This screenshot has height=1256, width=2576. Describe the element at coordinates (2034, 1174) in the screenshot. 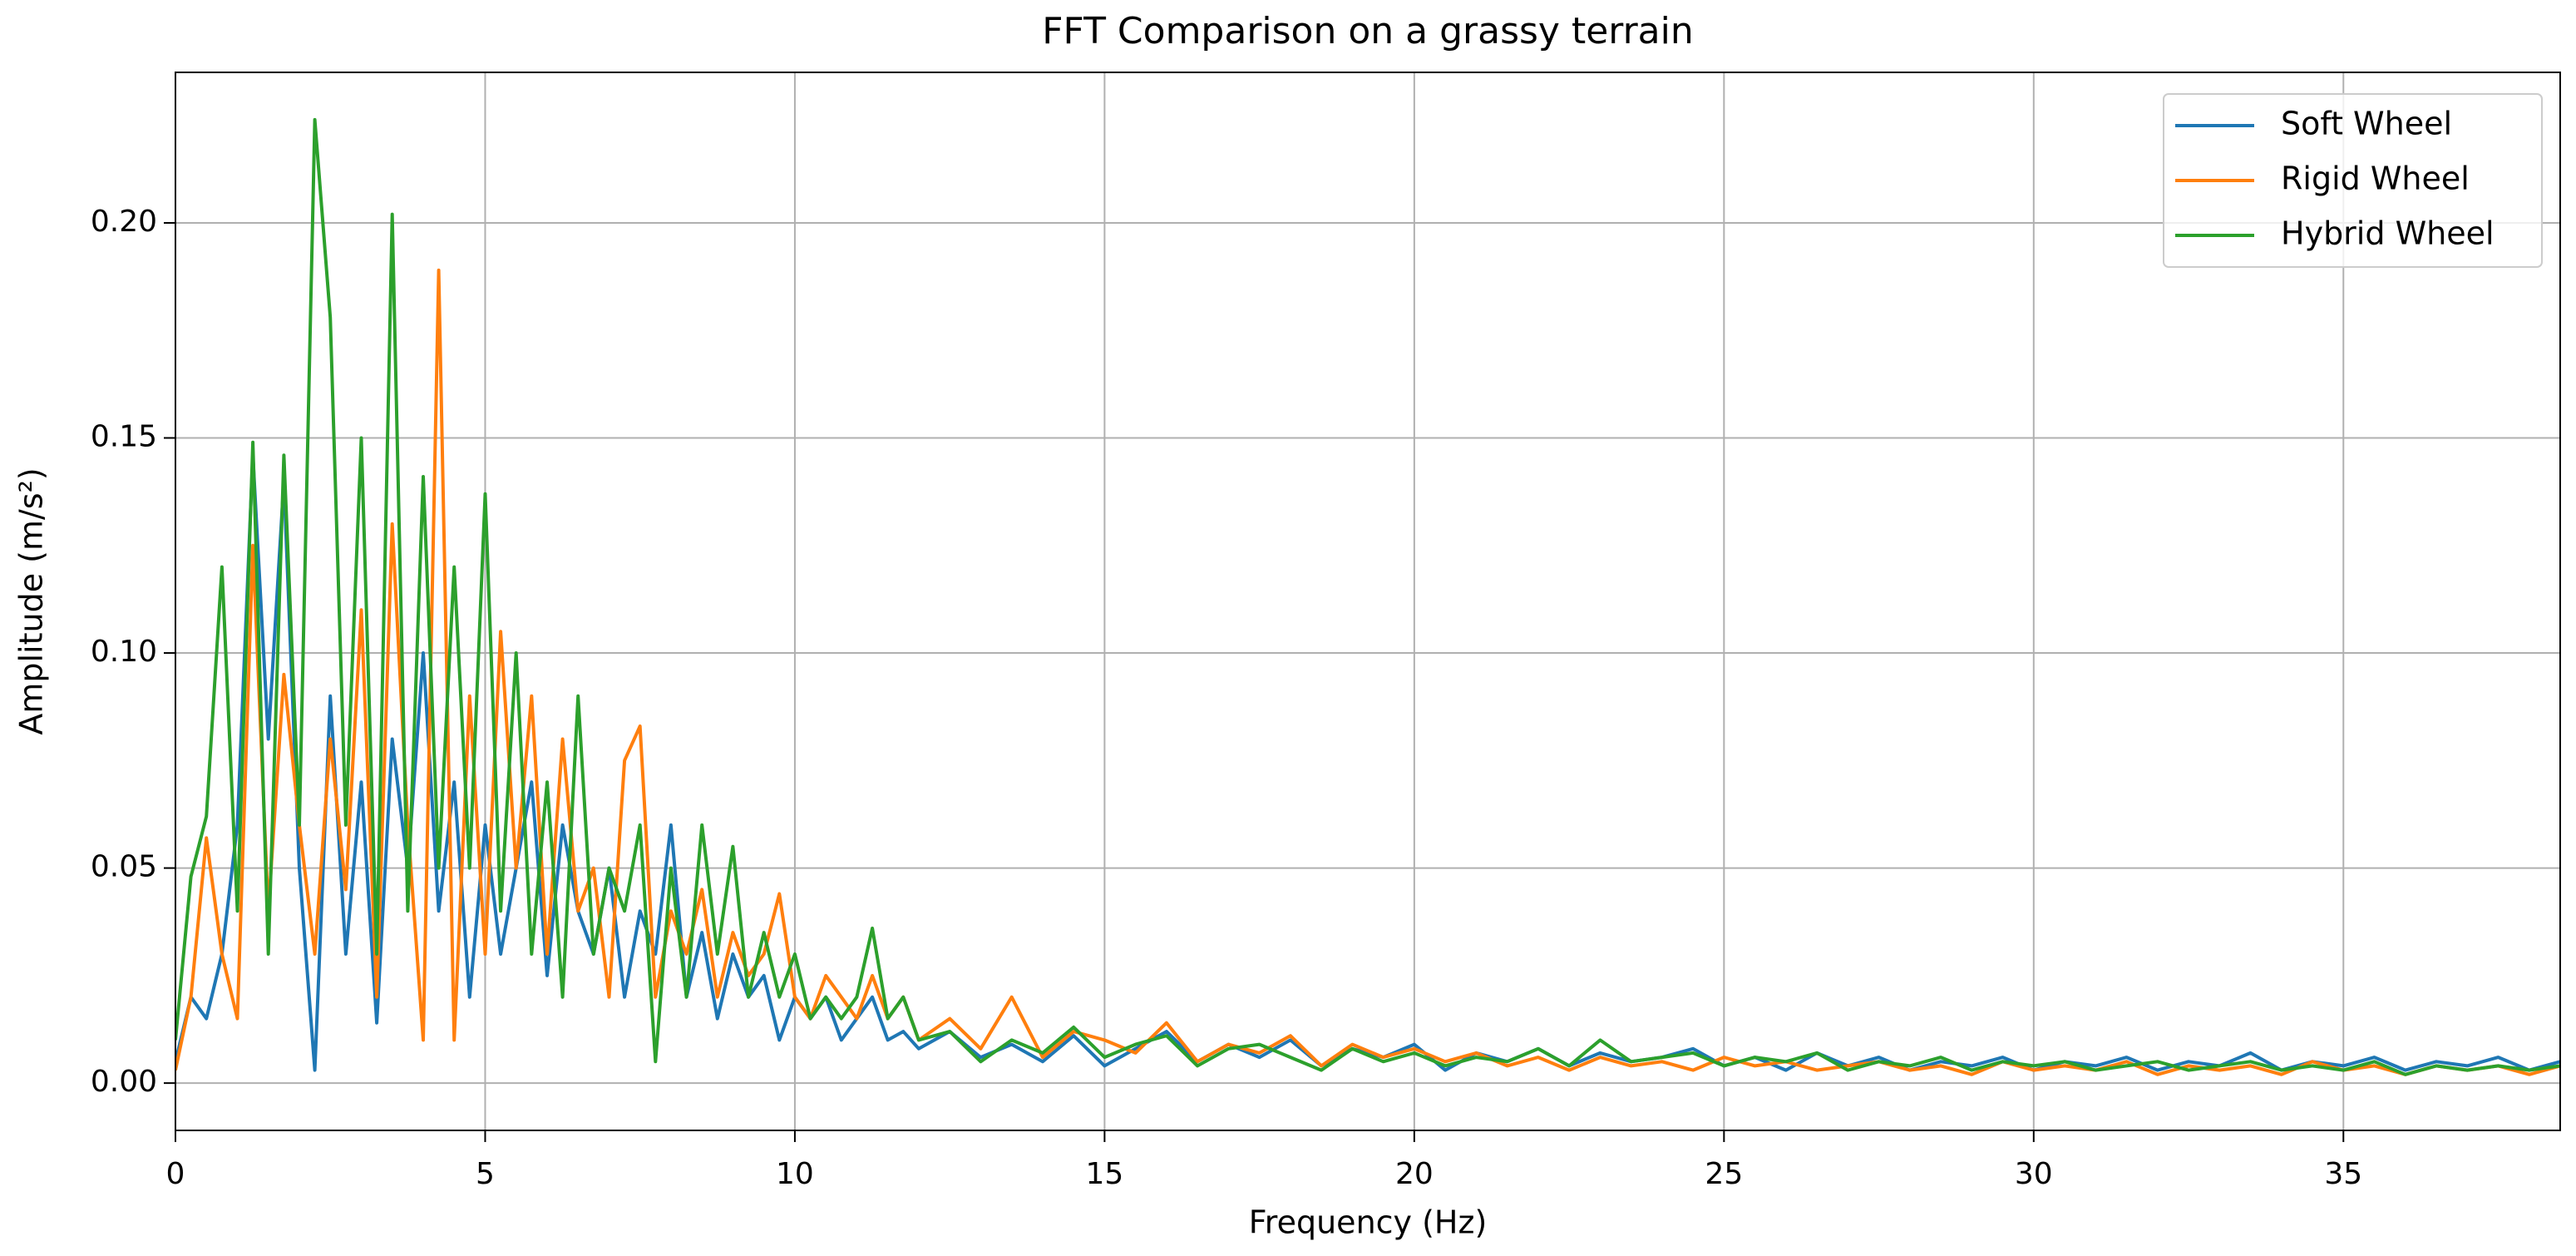

I see `x-tick-label: 30` at that location.